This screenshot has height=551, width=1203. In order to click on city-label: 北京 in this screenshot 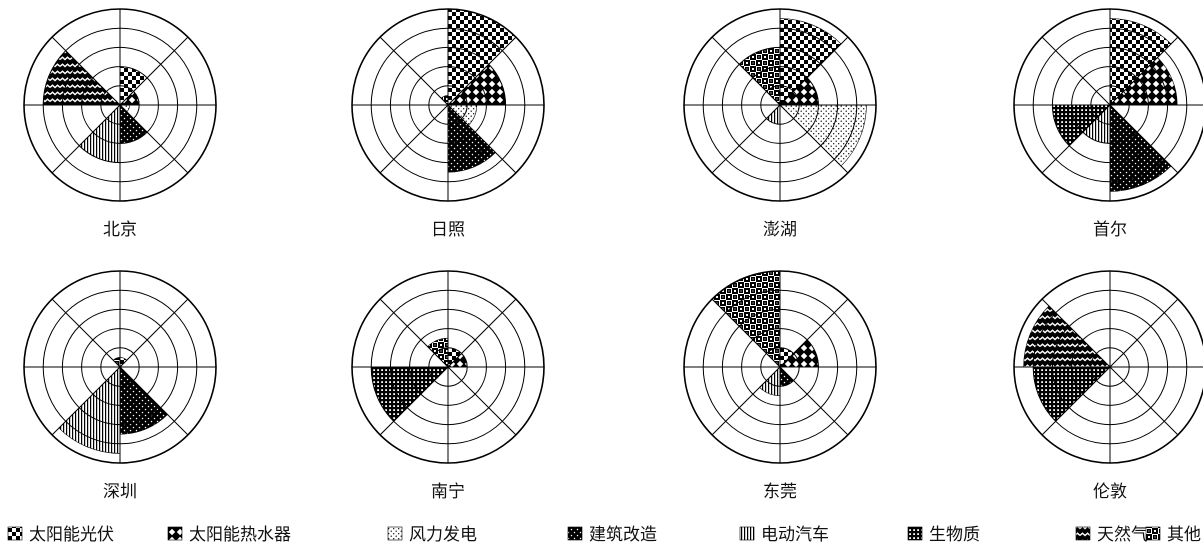, I will do `click(120, 230)`.